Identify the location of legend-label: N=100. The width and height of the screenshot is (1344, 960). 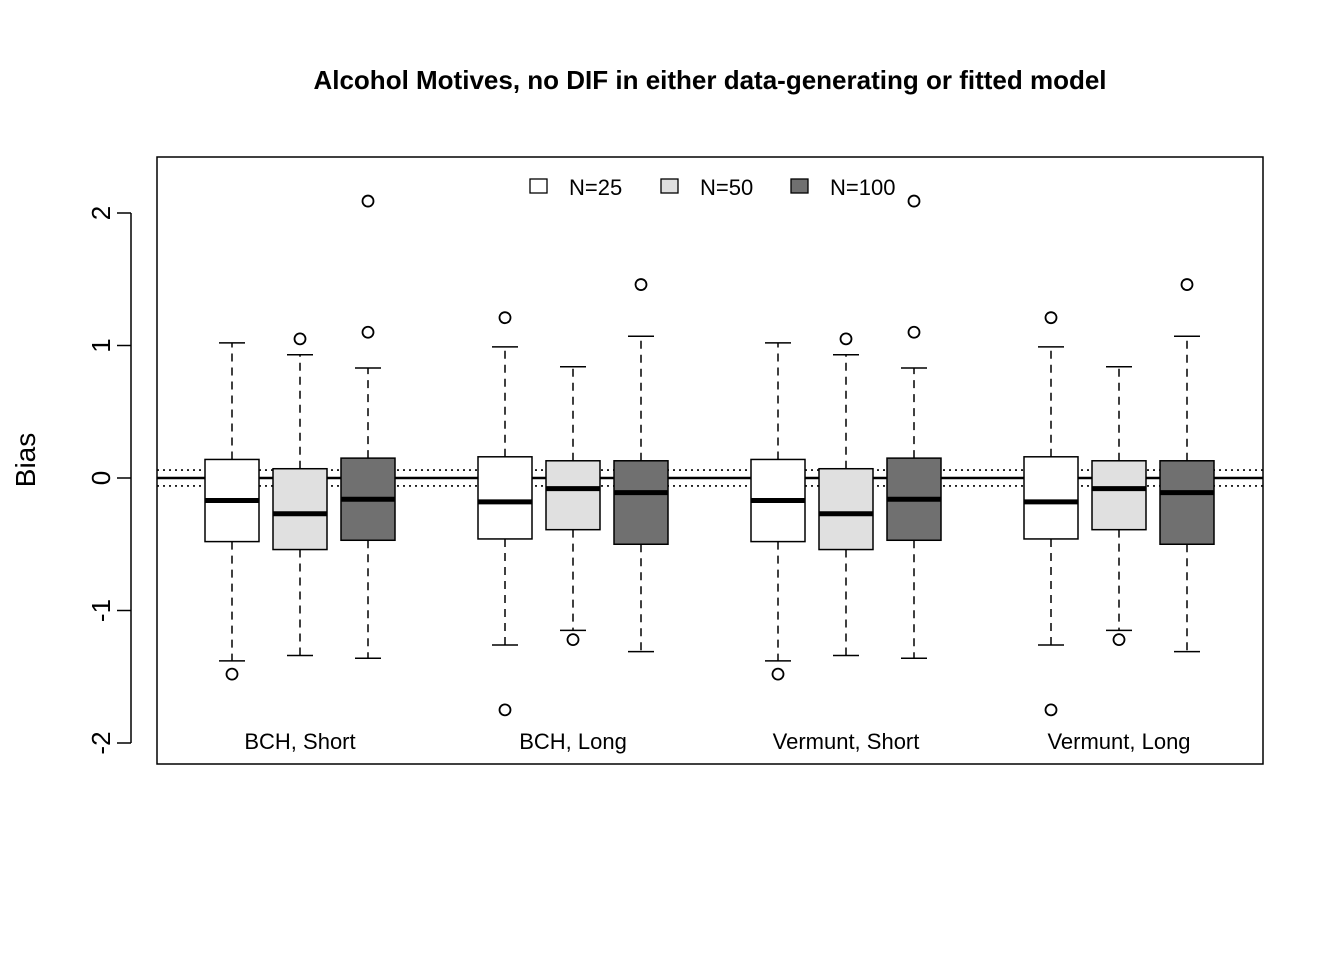
(862, 187).